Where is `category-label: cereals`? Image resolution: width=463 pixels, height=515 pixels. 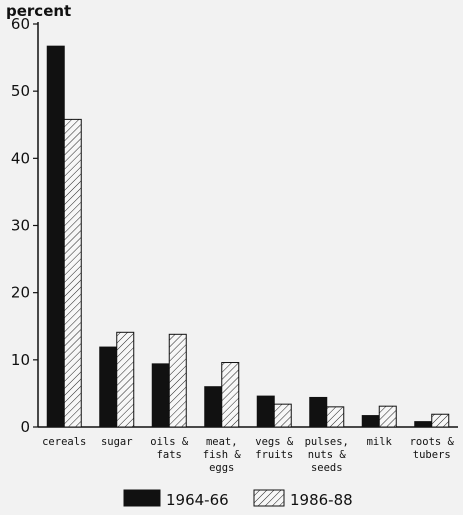 category-label: cereals is located at coordinates (64, 442).